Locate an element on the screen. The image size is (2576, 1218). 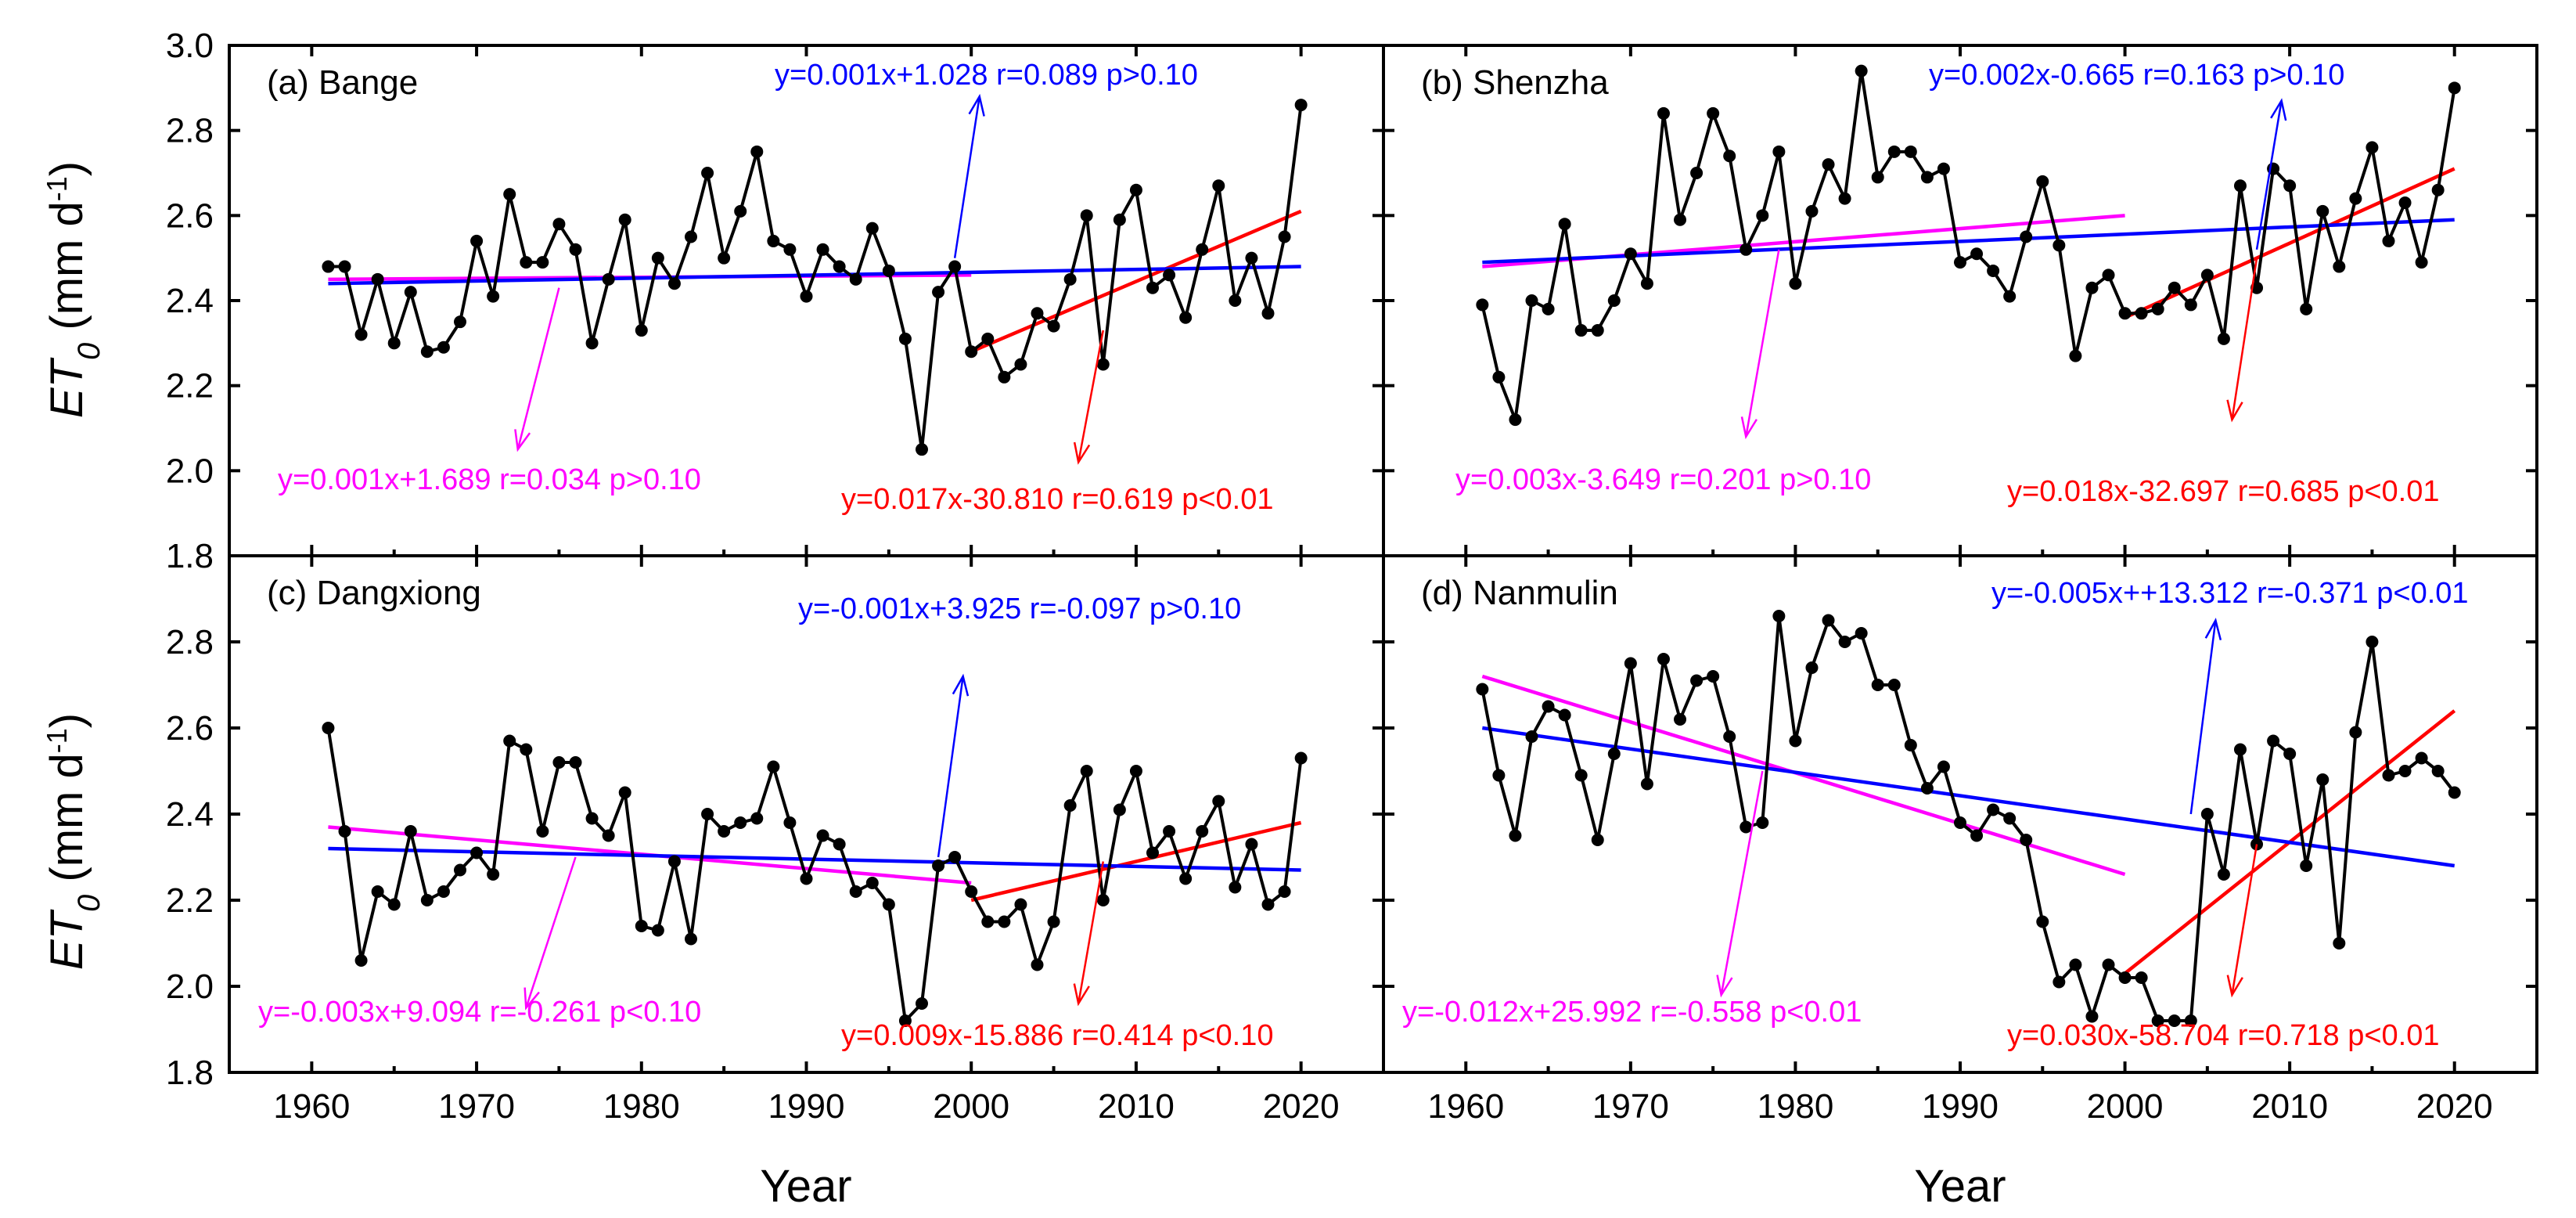
y-axis-title-top: ET0 (mm d-1) is located at coordinates (74, 289).